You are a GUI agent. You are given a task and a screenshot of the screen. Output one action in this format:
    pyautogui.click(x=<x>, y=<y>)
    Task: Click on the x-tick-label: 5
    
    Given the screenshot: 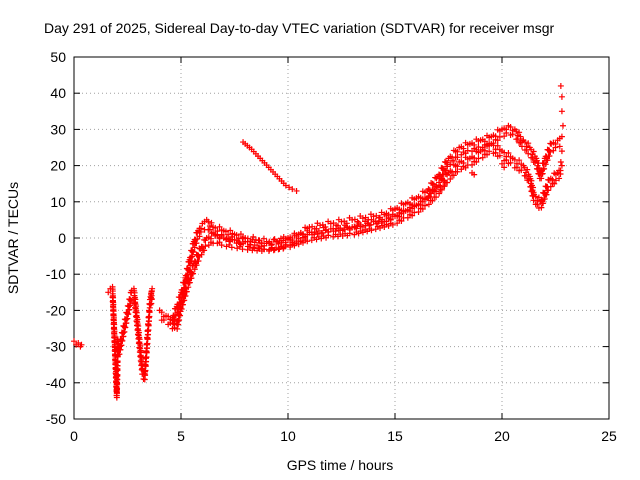 What is the action you would take?
    pyautogui.click(x=181, y=436)
    